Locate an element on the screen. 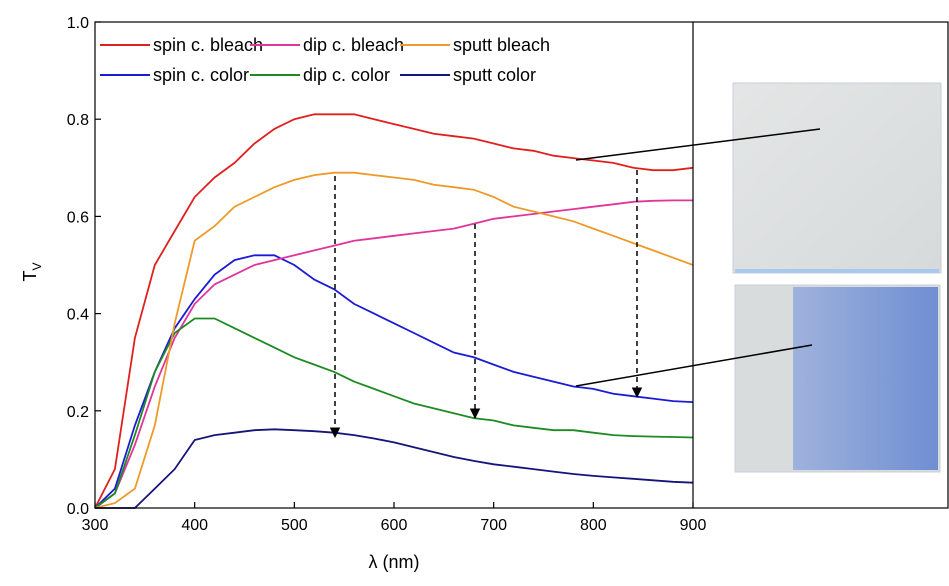  x-tick-label: 500 is located at coordinates (294, 525).